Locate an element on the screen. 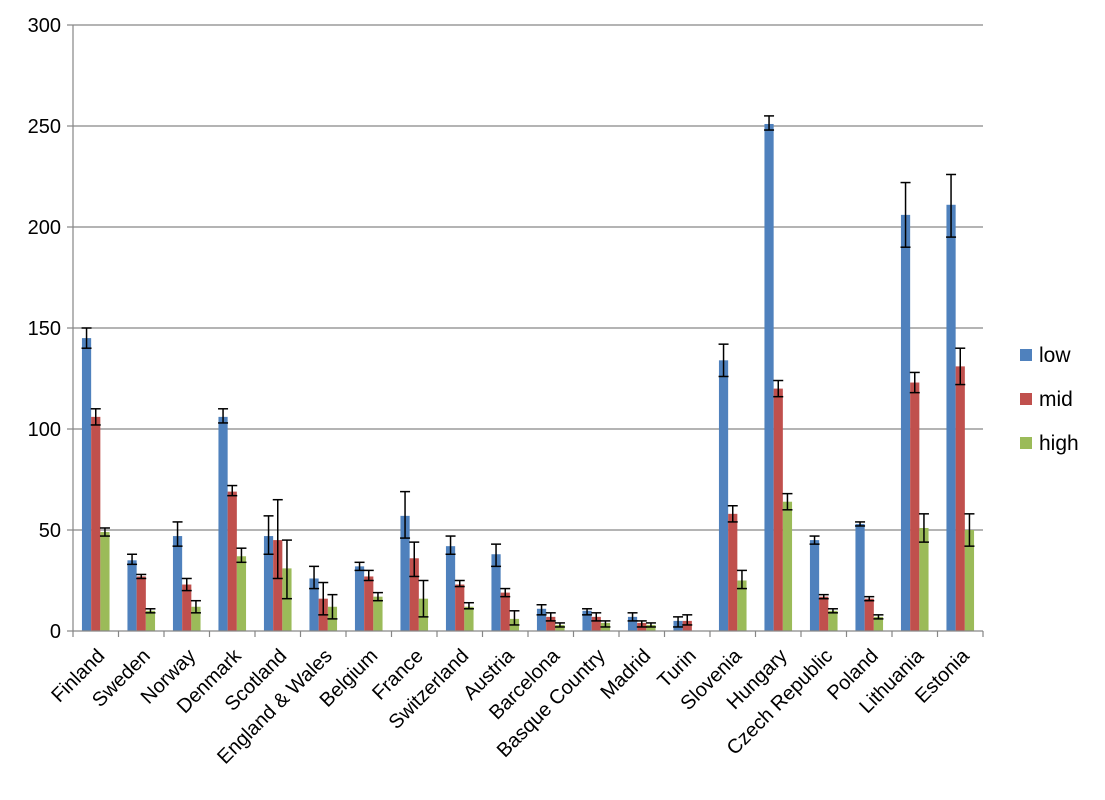 This screenshot has width=1105, height=800. legend-swatch-low is located at coordinates (1026, 355).